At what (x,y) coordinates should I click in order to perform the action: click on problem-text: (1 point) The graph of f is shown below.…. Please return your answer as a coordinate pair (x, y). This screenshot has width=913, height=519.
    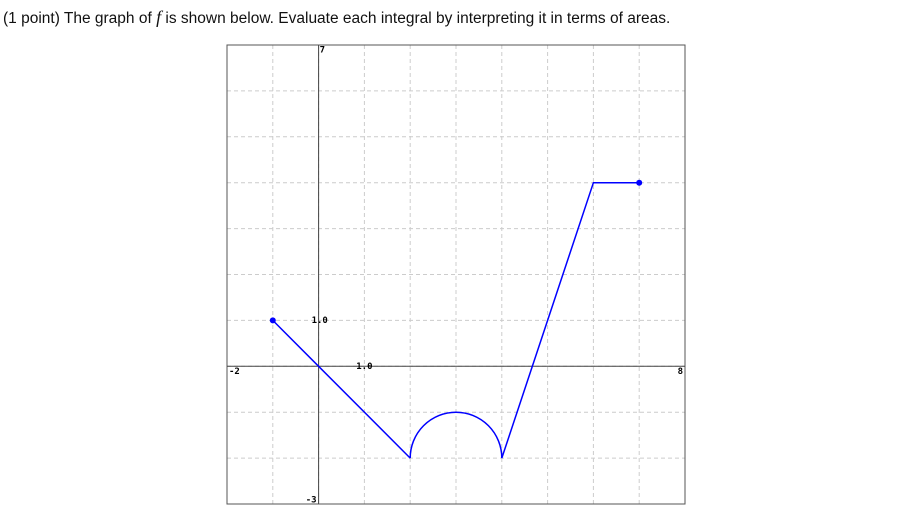
    Looking at the image, I should click on (336, 17).